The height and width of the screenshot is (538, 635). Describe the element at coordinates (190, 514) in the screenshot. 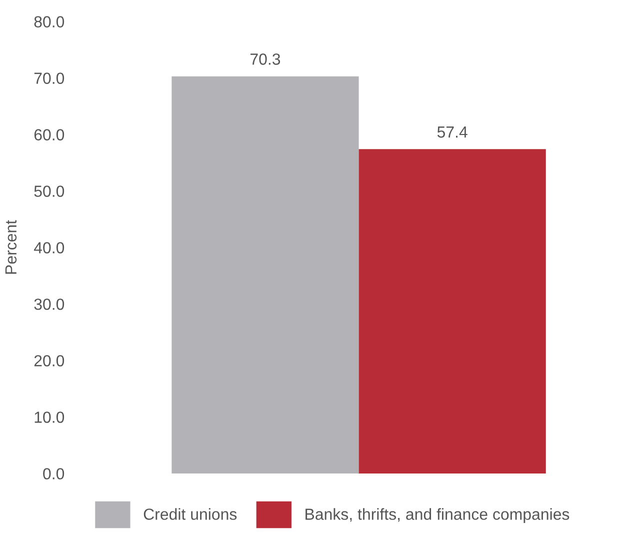

I see `legend-label: Credit unions` at that location.